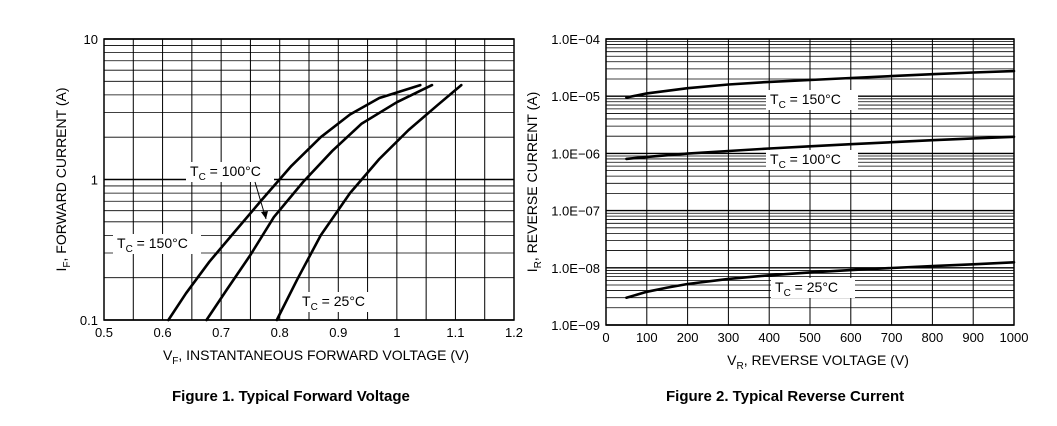 This screenshot has width=1057, height=426. What do you see at coordinates (104, 332) in the screenshot?
I see `x-tick-label: 0.5` at bounding box center [104, 332].